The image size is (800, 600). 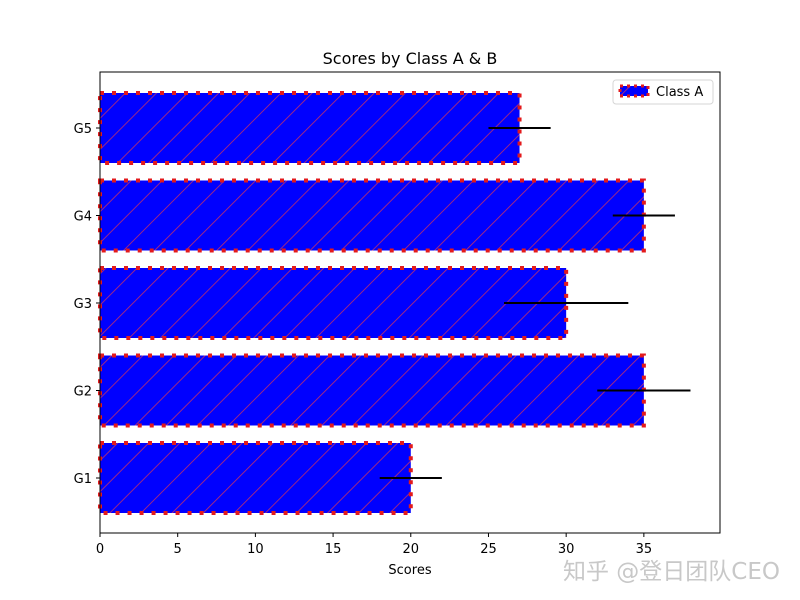 I want to click on legend: Class A, so click(x=663, y=92).